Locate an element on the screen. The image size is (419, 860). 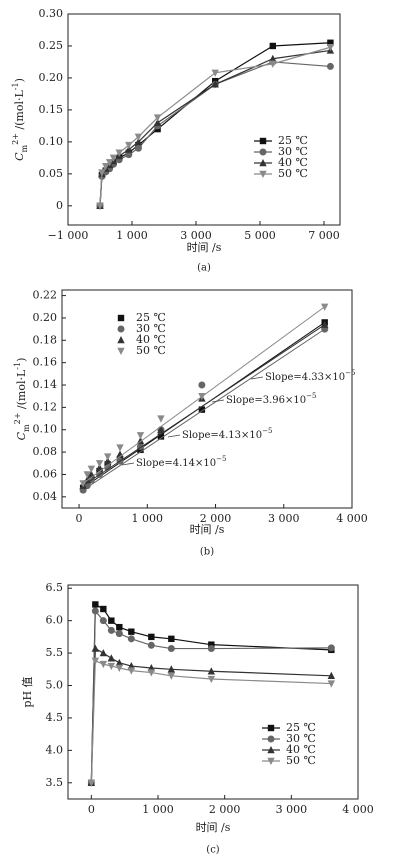
y-axis-label-part: m is located at coordinates (26, 428).